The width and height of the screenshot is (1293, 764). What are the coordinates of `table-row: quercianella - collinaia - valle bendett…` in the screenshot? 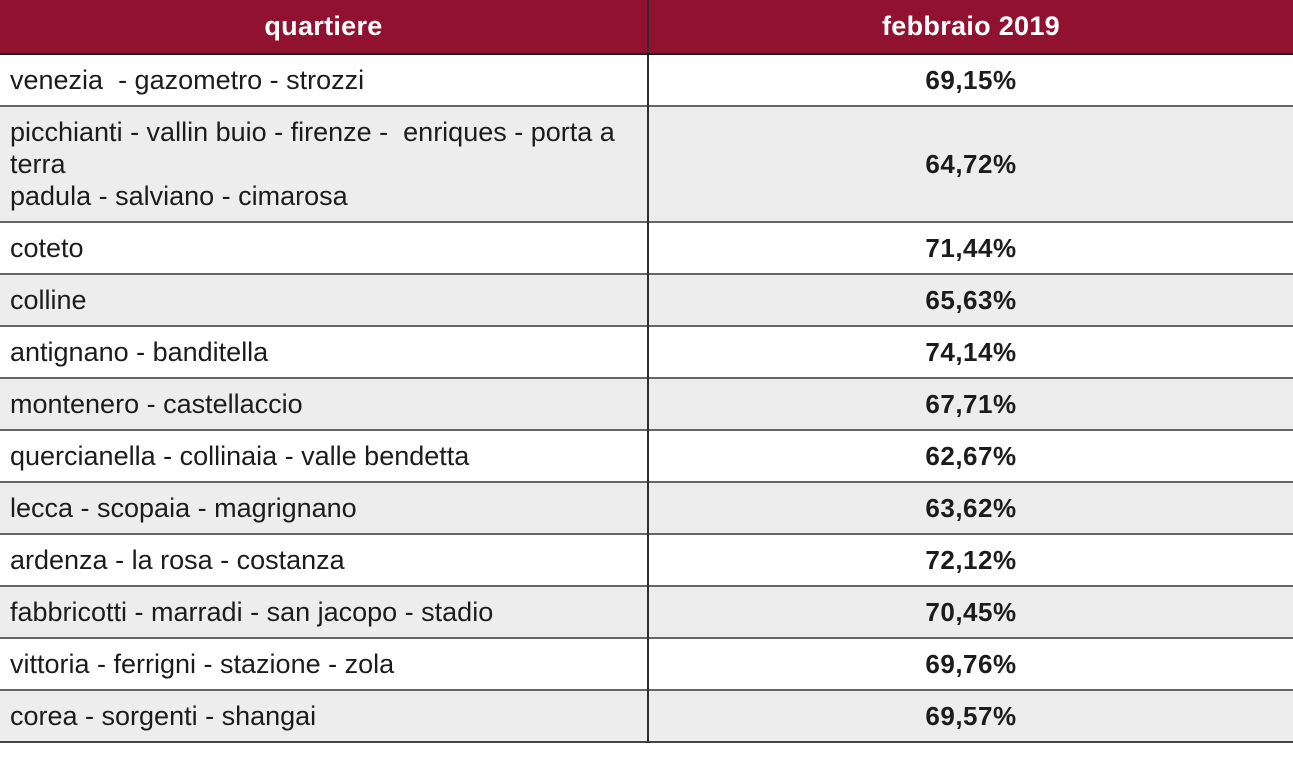 It's located at (646, 455).